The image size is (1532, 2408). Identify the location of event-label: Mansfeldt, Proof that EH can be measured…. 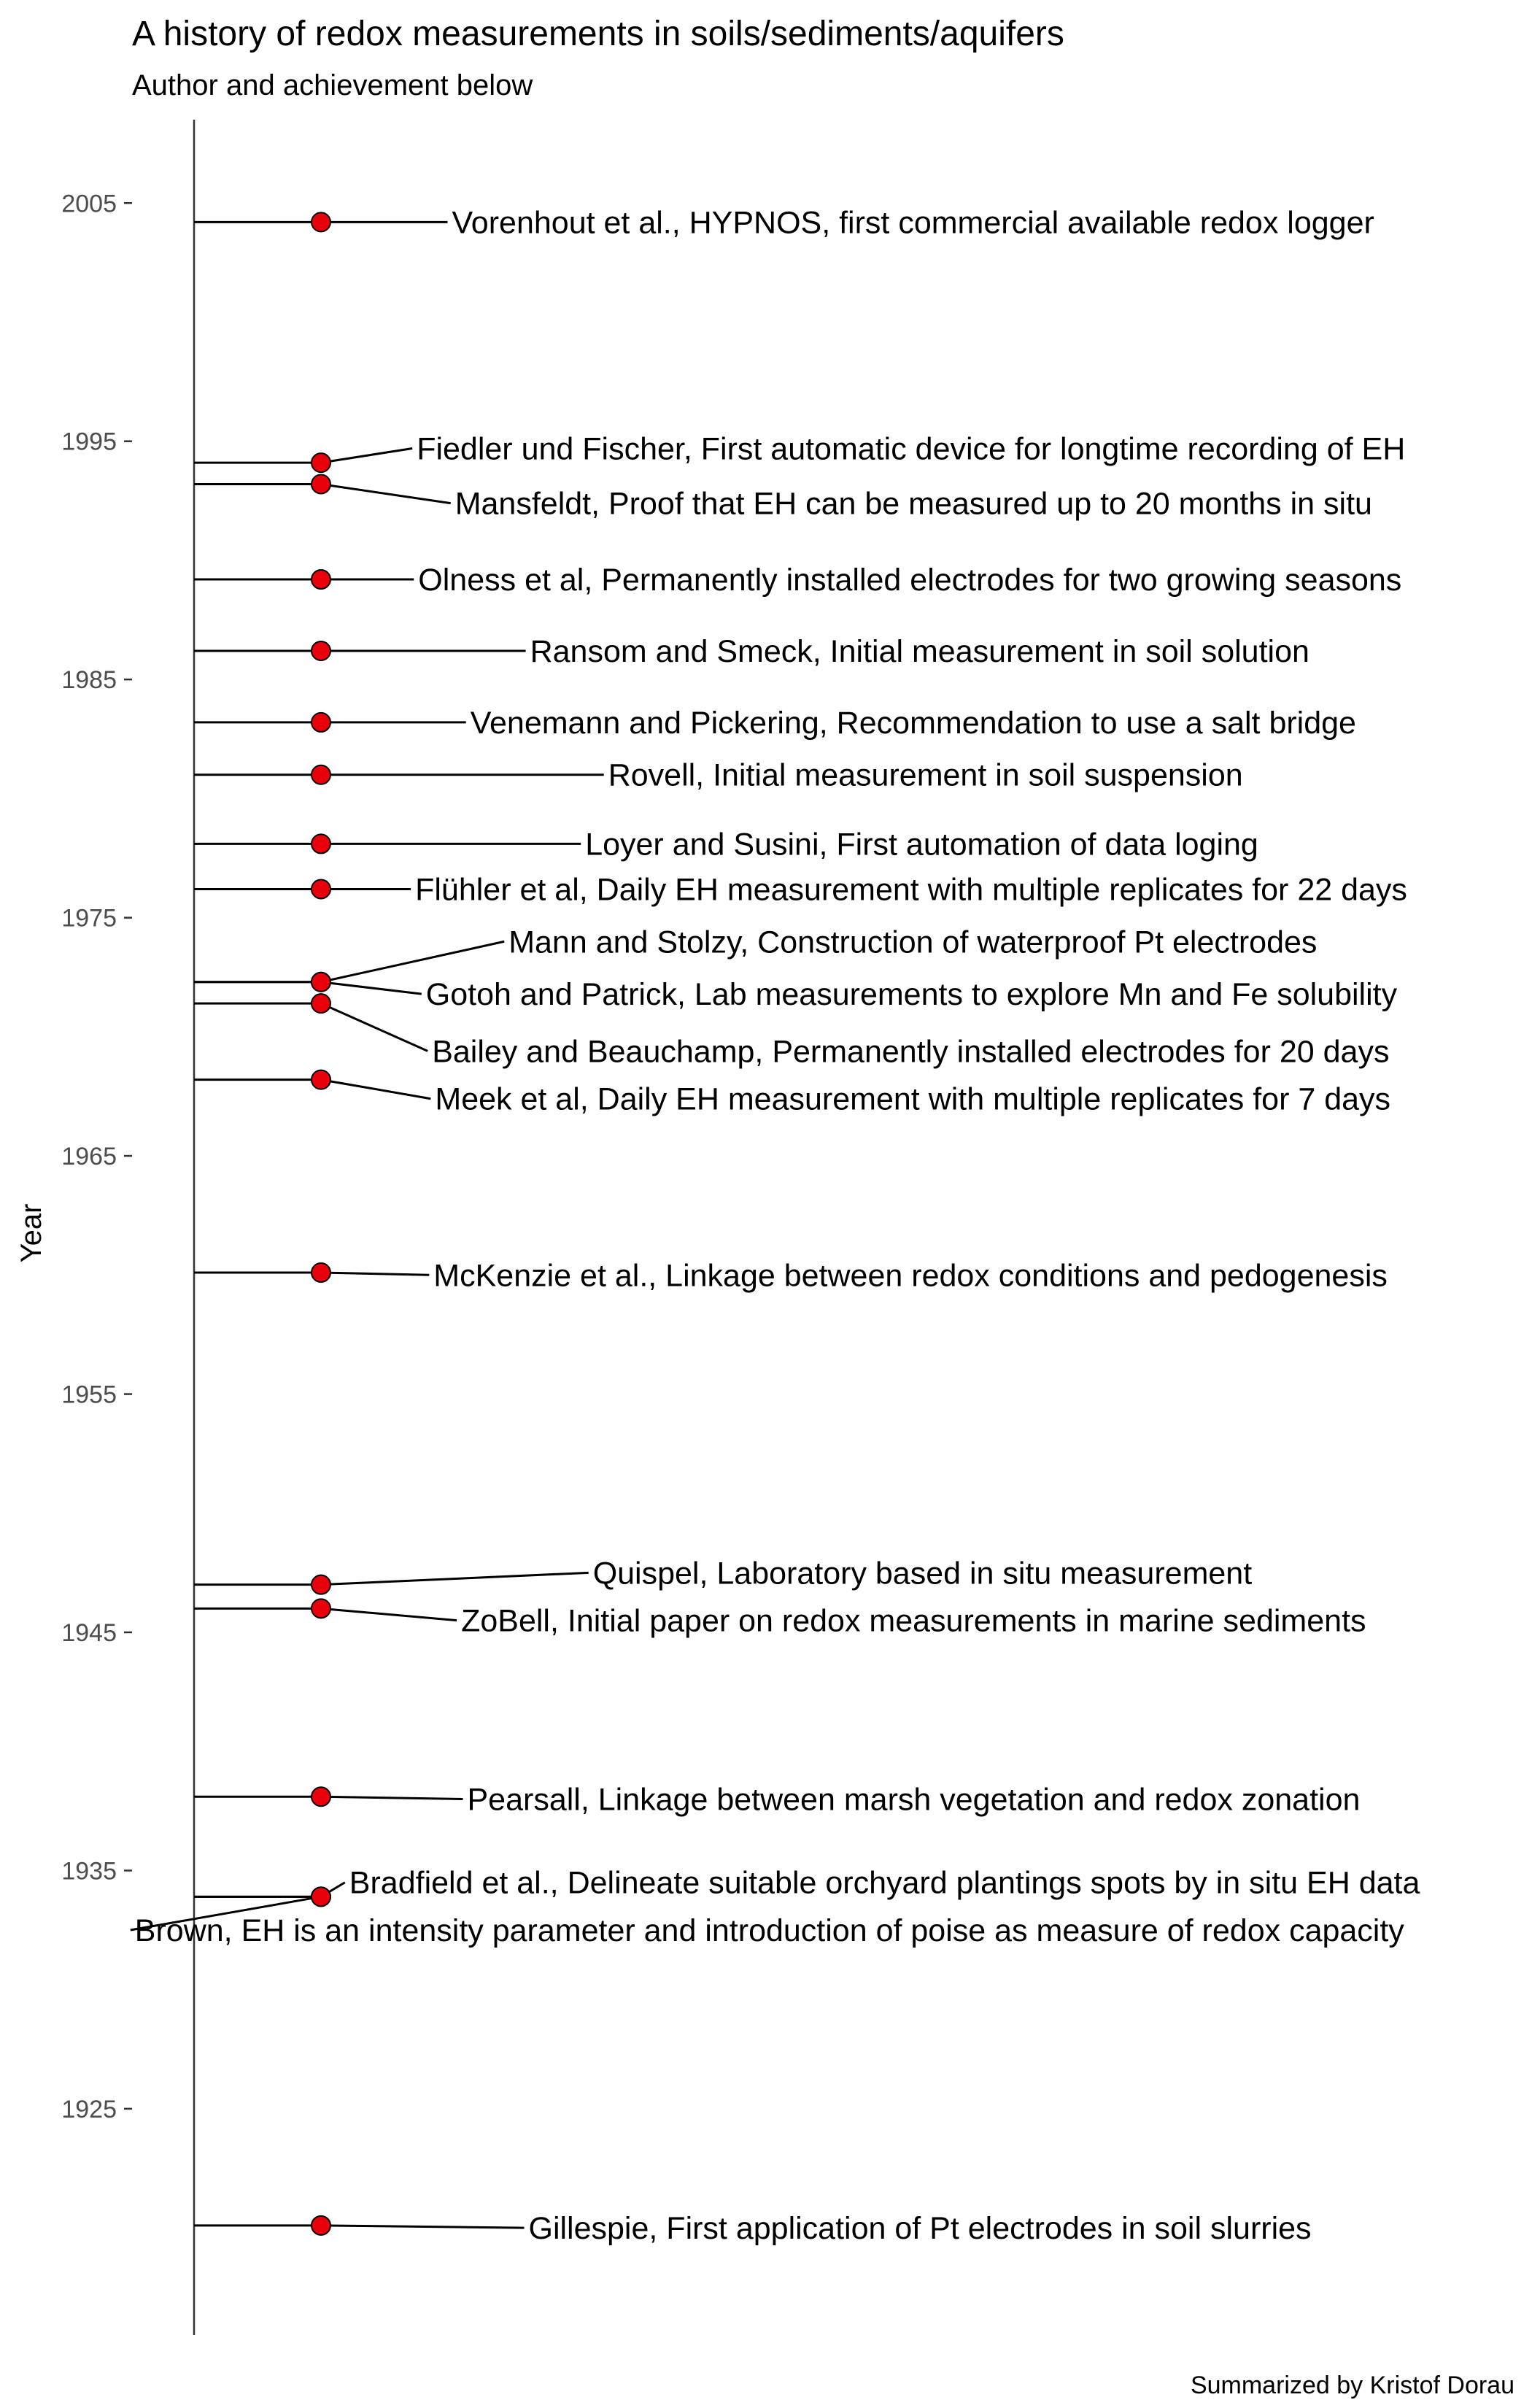
(913, 504).